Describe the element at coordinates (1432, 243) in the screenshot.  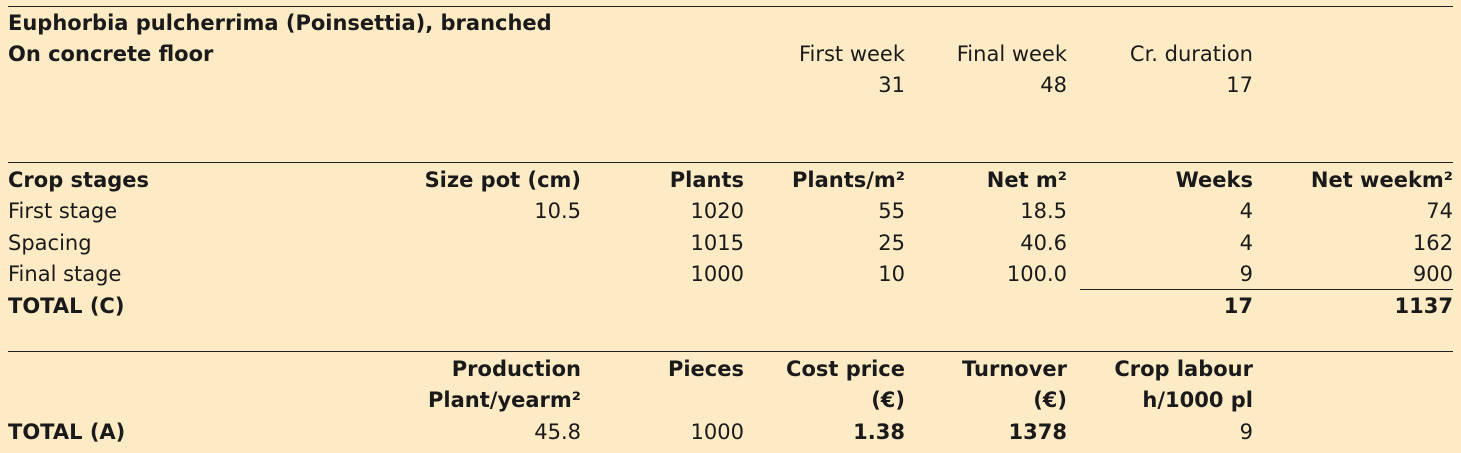
I see `net-weekm2-cell: 162` at that location.